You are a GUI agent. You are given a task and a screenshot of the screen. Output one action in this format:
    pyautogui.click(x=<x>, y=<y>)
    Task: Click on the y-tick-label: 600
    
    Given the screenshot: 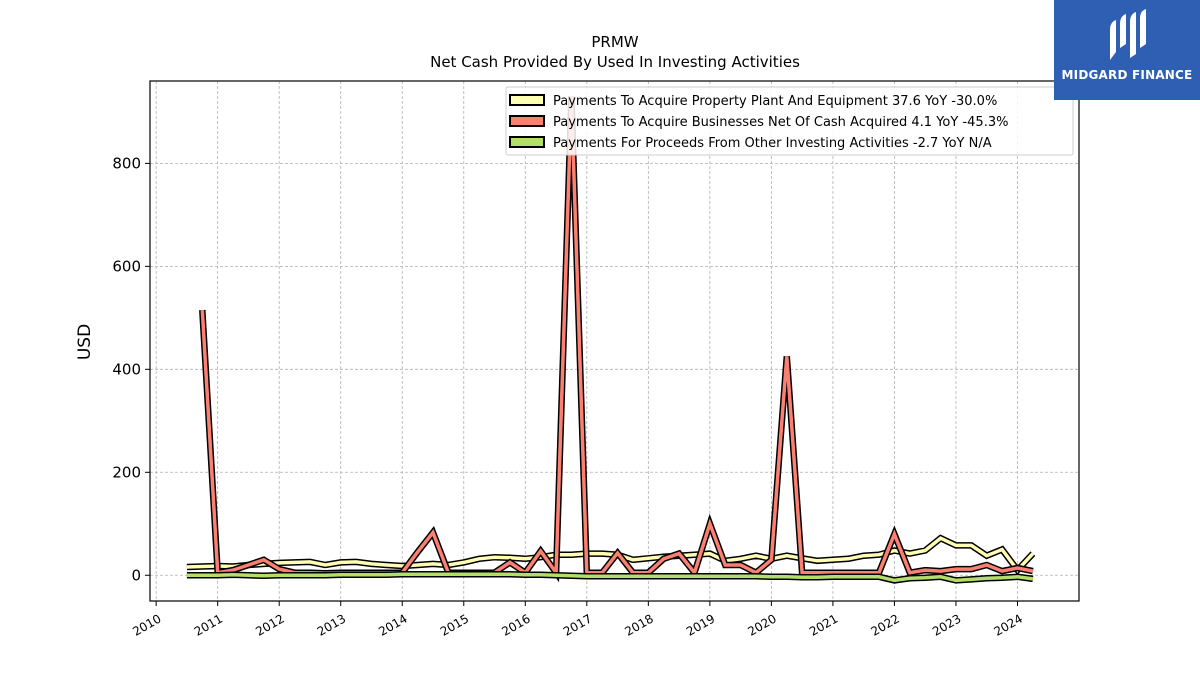 What is the action you would take?
    pyautogui.click(x=126, y=266)
    